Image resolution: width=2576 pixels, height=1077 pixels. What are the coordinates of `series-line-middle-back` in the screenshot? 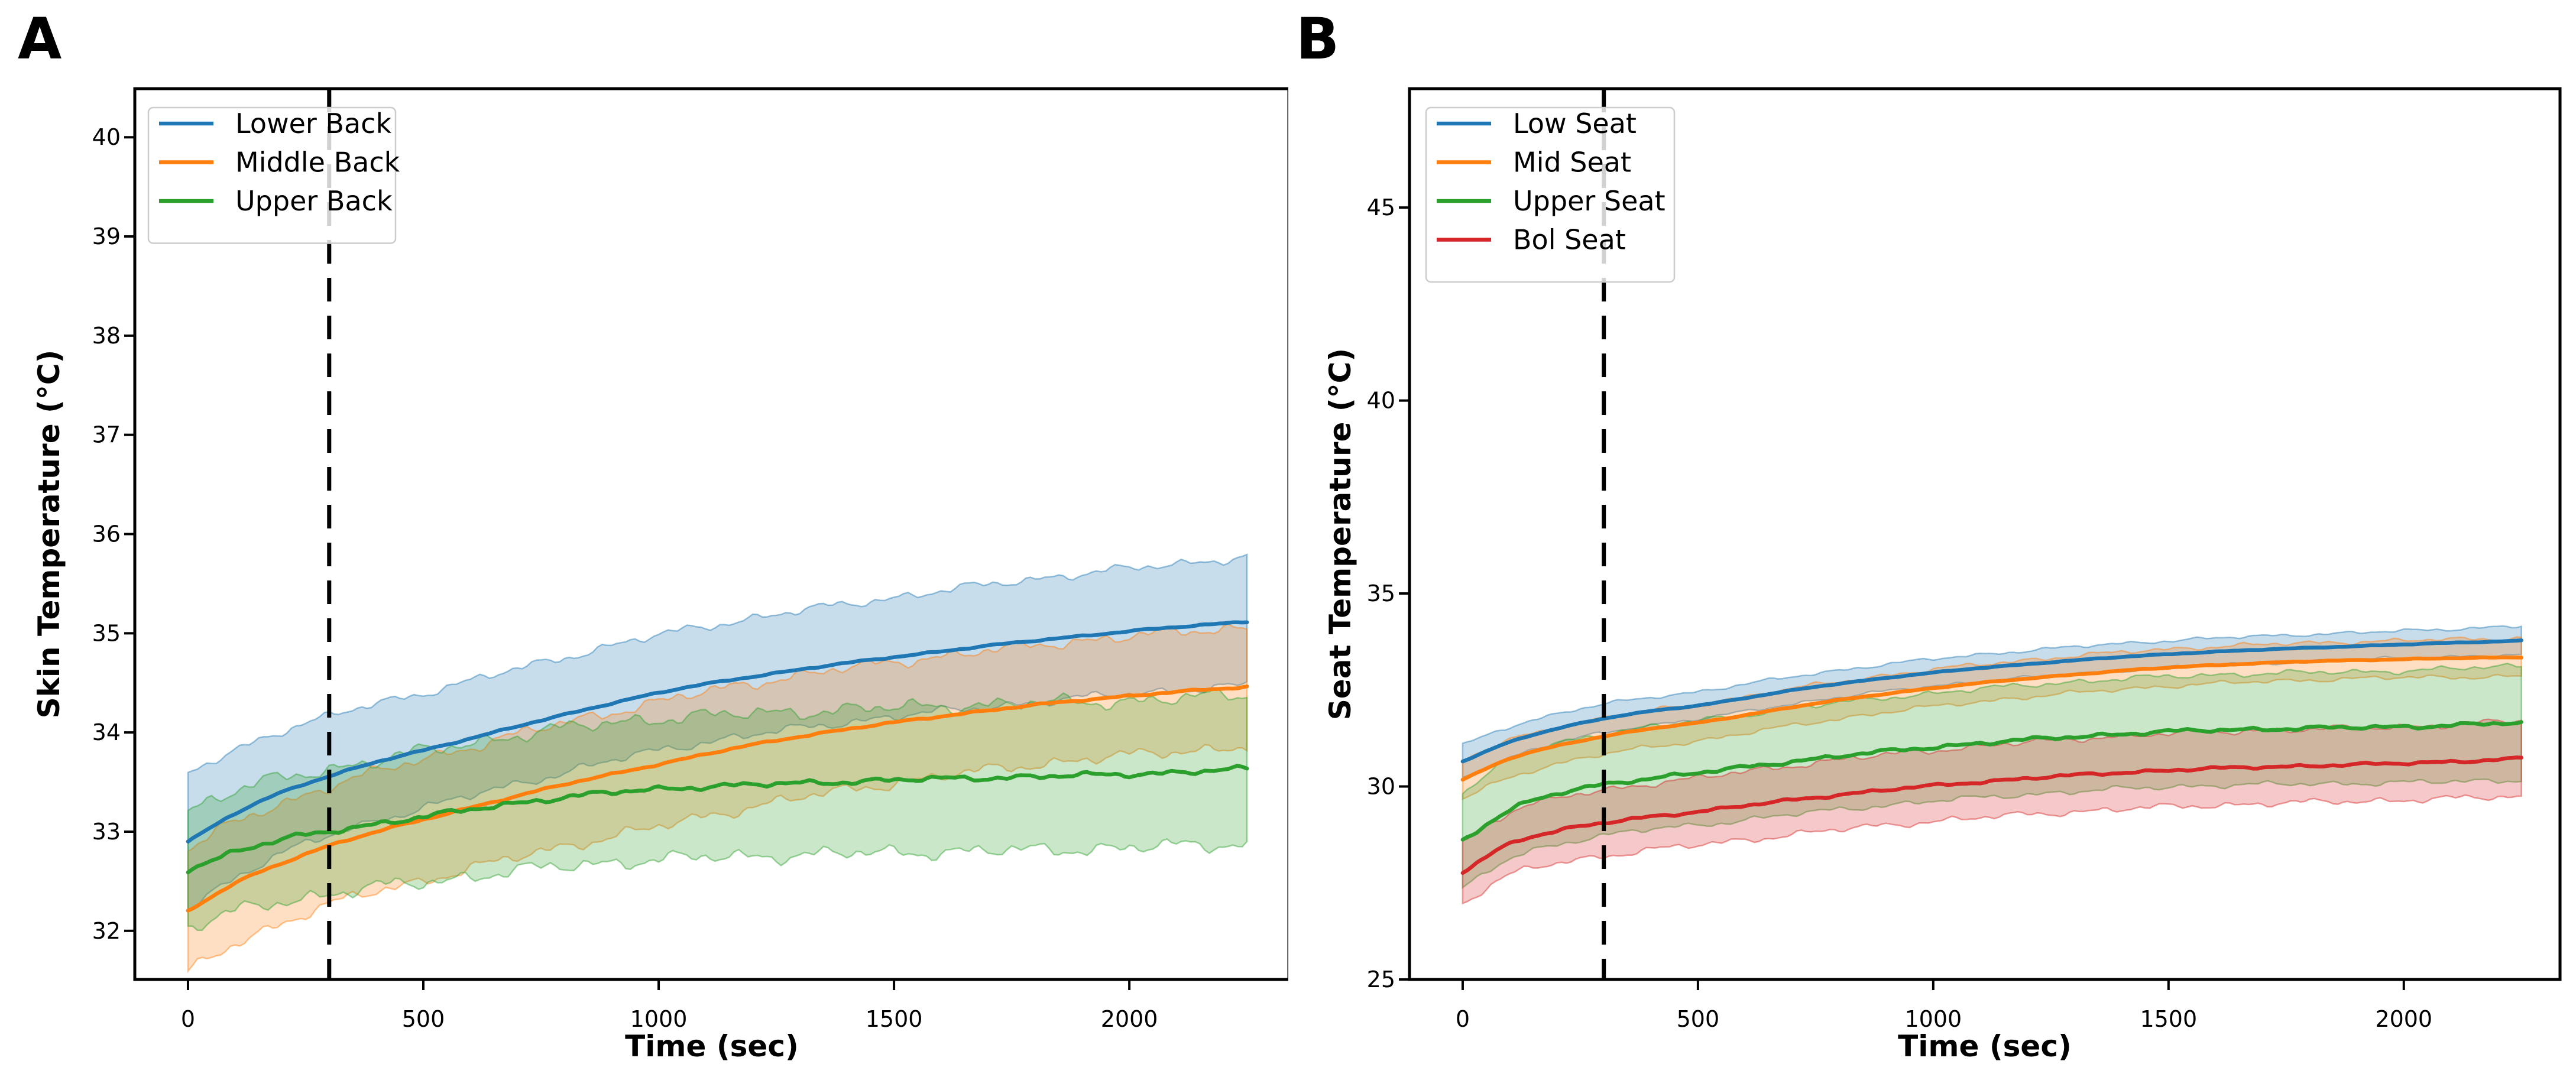 It's located at (717, 798).